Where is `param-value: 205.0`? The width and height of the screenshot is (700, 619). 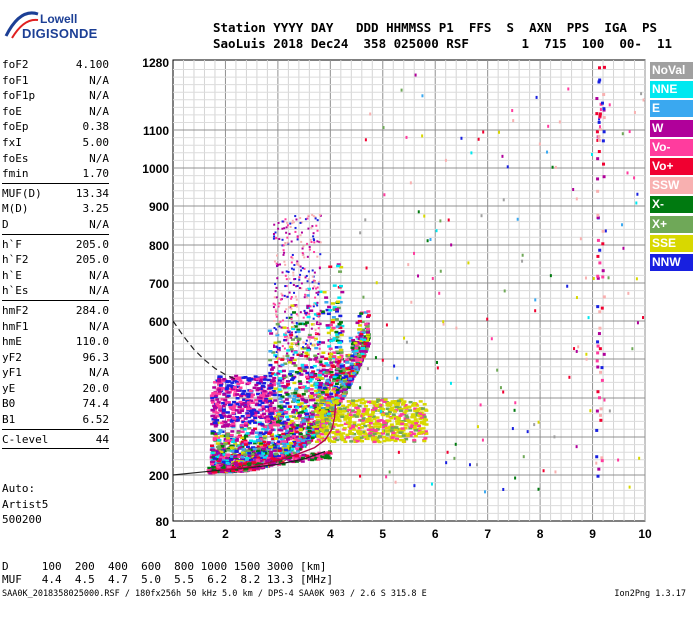 param-value: 205.0 is located at coordinates (92, 260).